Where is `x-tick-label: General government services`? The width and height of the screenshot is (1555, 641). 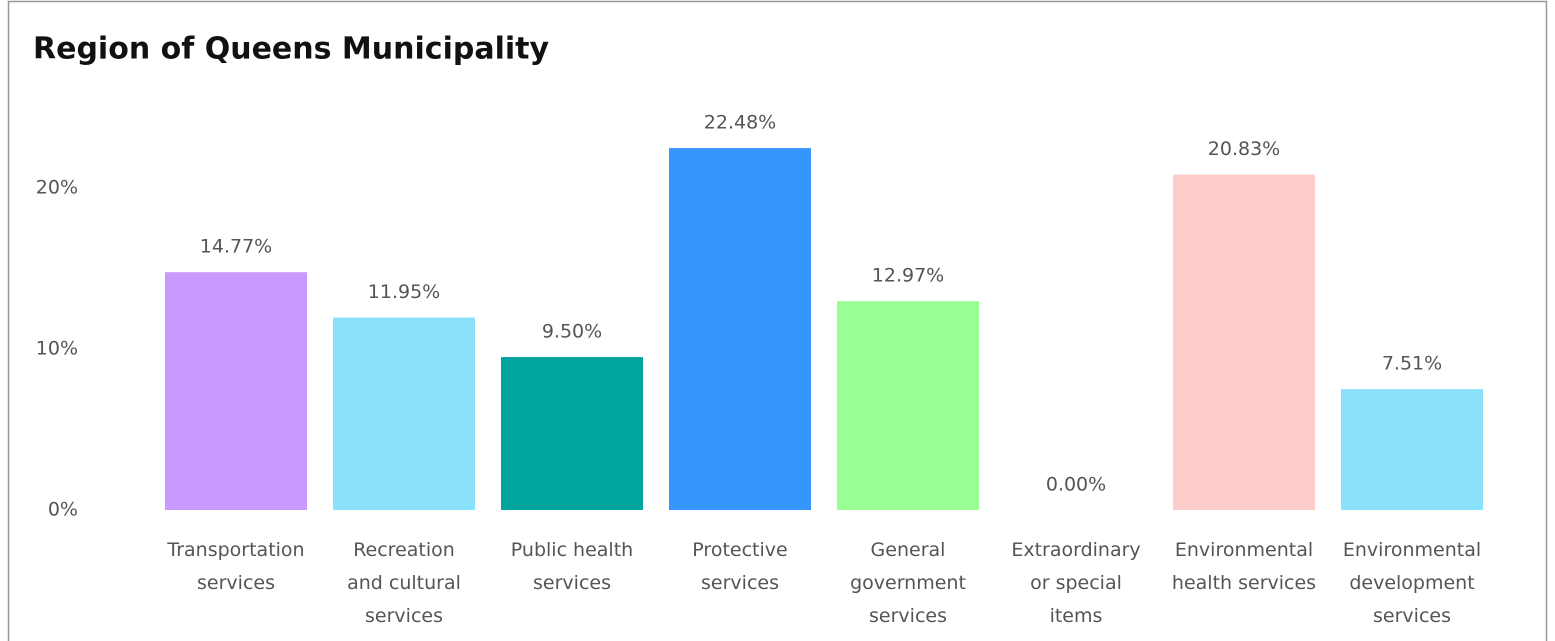
x-tick-label: General government services is located at coordinates (908, 583).